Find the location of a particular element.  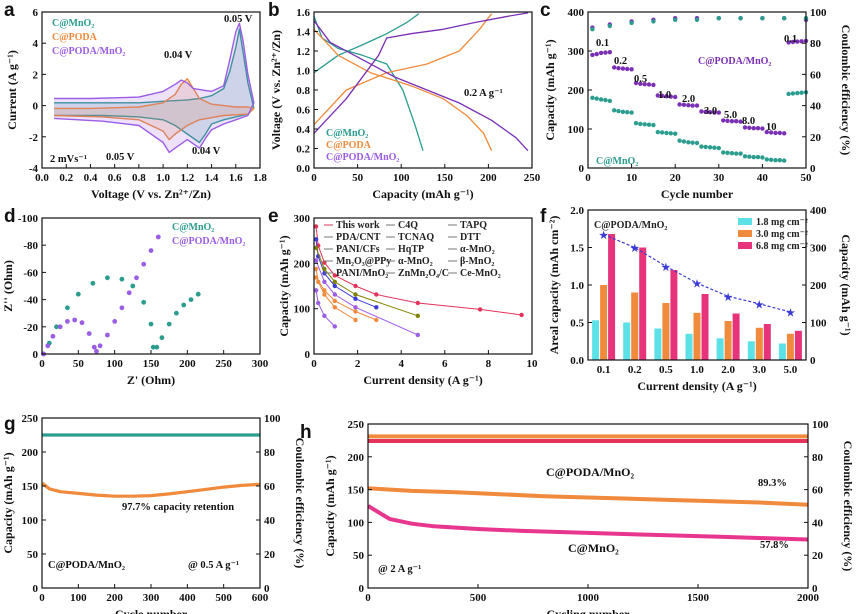

x-tick-label: 6 is located at coordinates (445, 364).